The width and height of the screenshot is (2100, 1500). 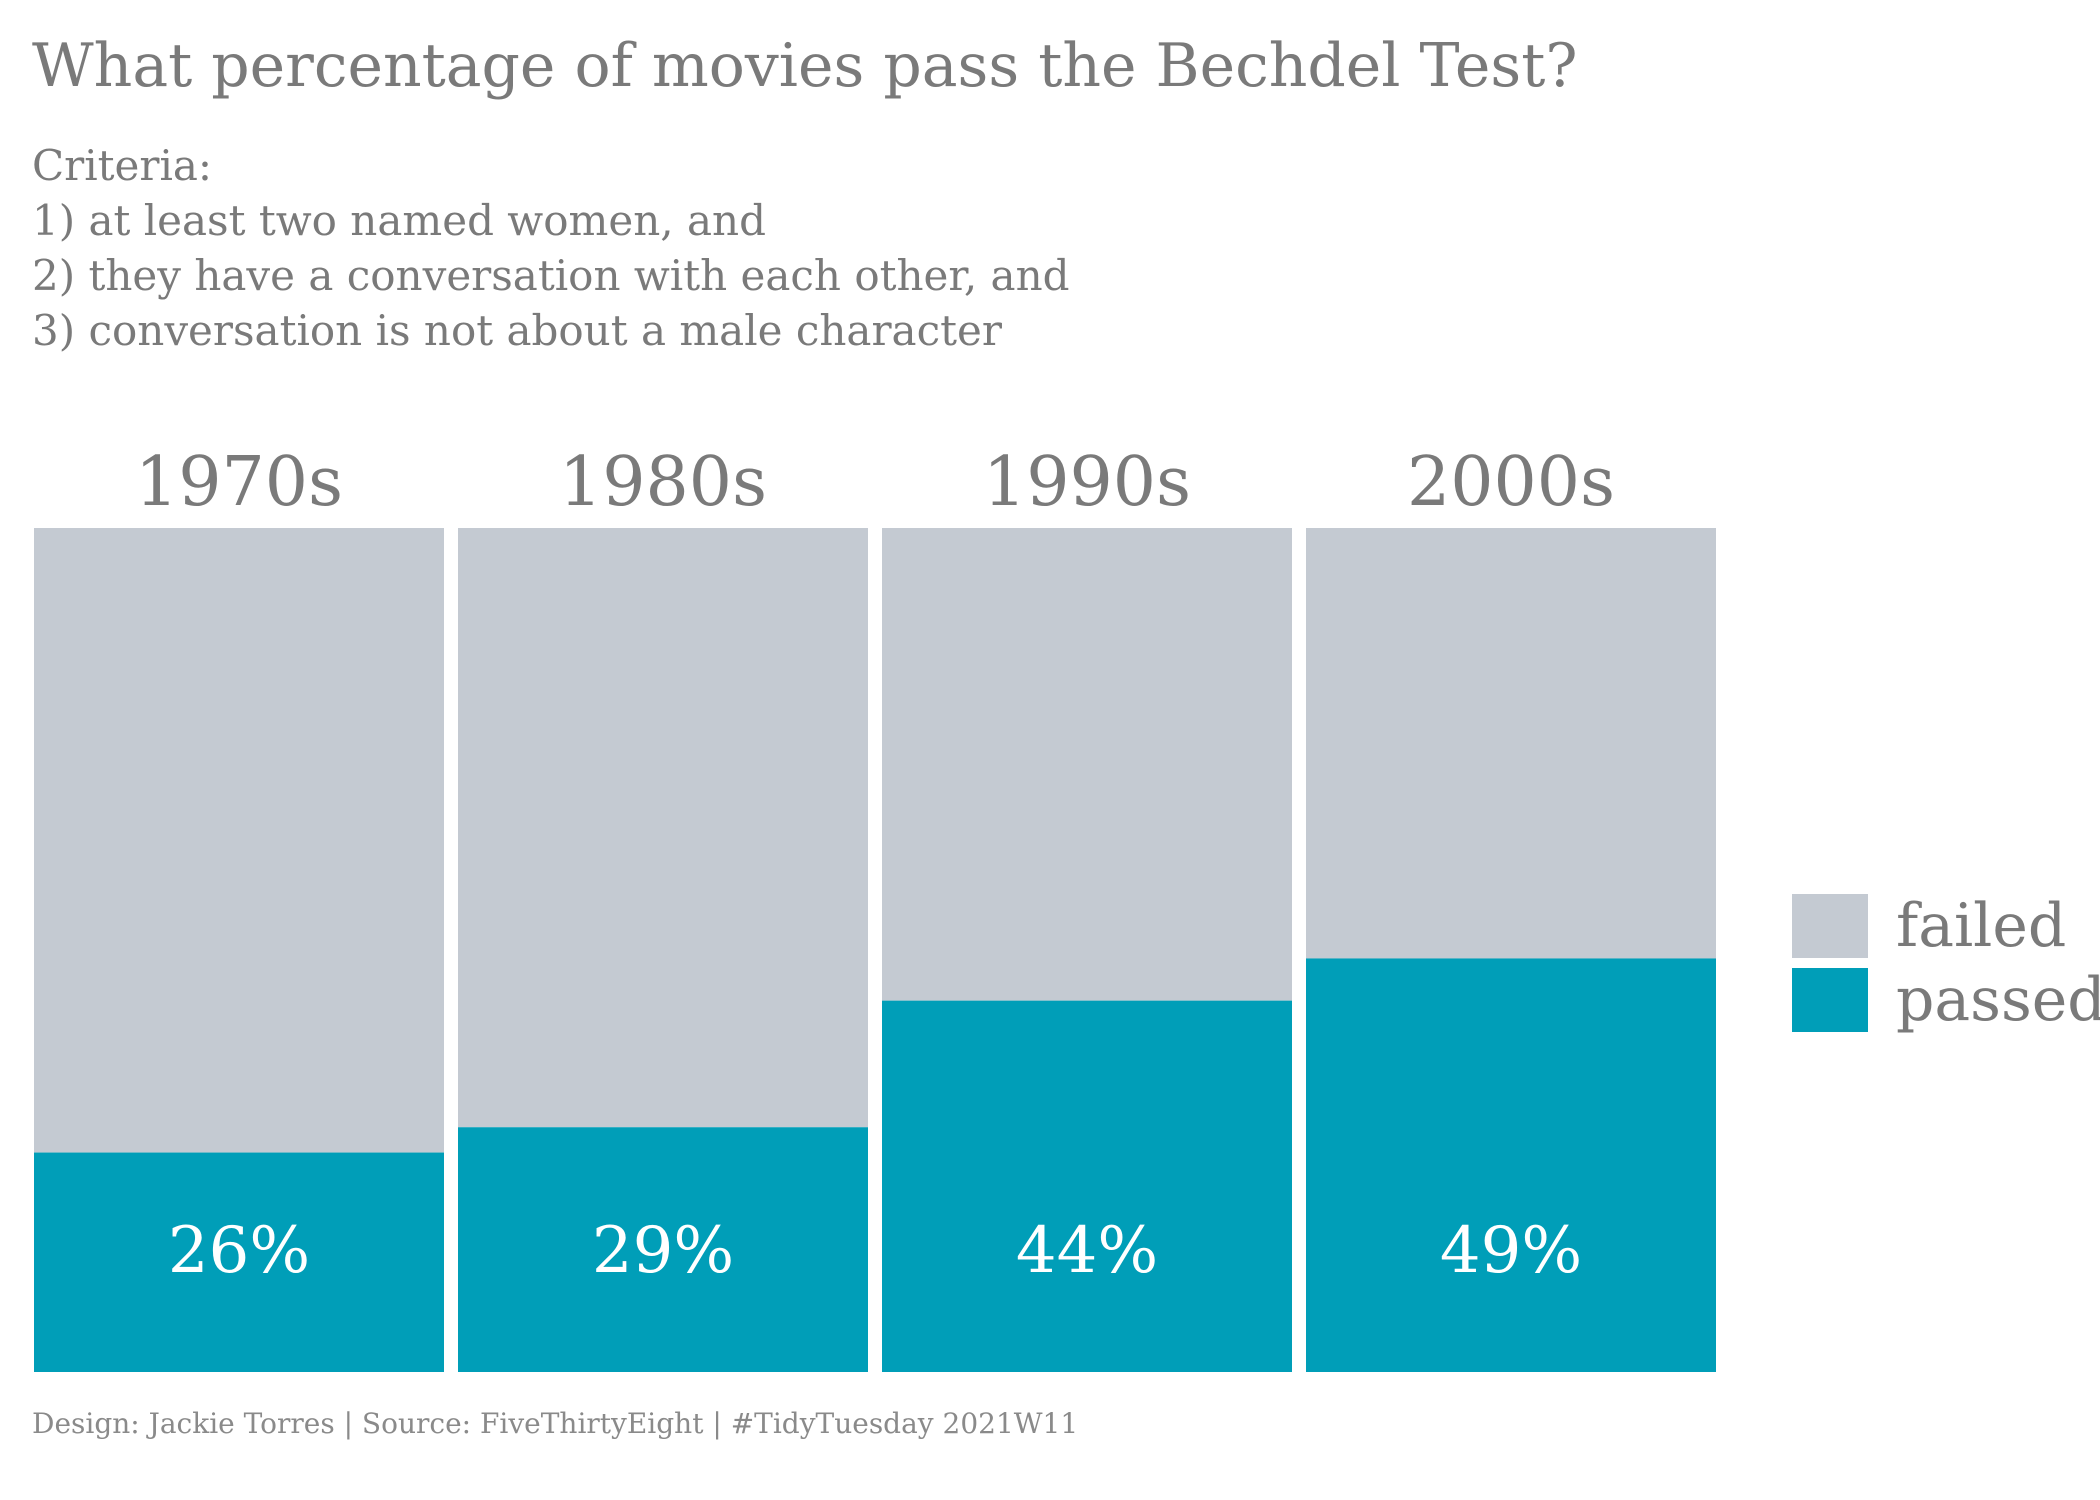 What do you see at coordinates (1511, 482) in the screenshot?
I see `panel-label-2000s: 2000s` at bounding box center [1511, 482].